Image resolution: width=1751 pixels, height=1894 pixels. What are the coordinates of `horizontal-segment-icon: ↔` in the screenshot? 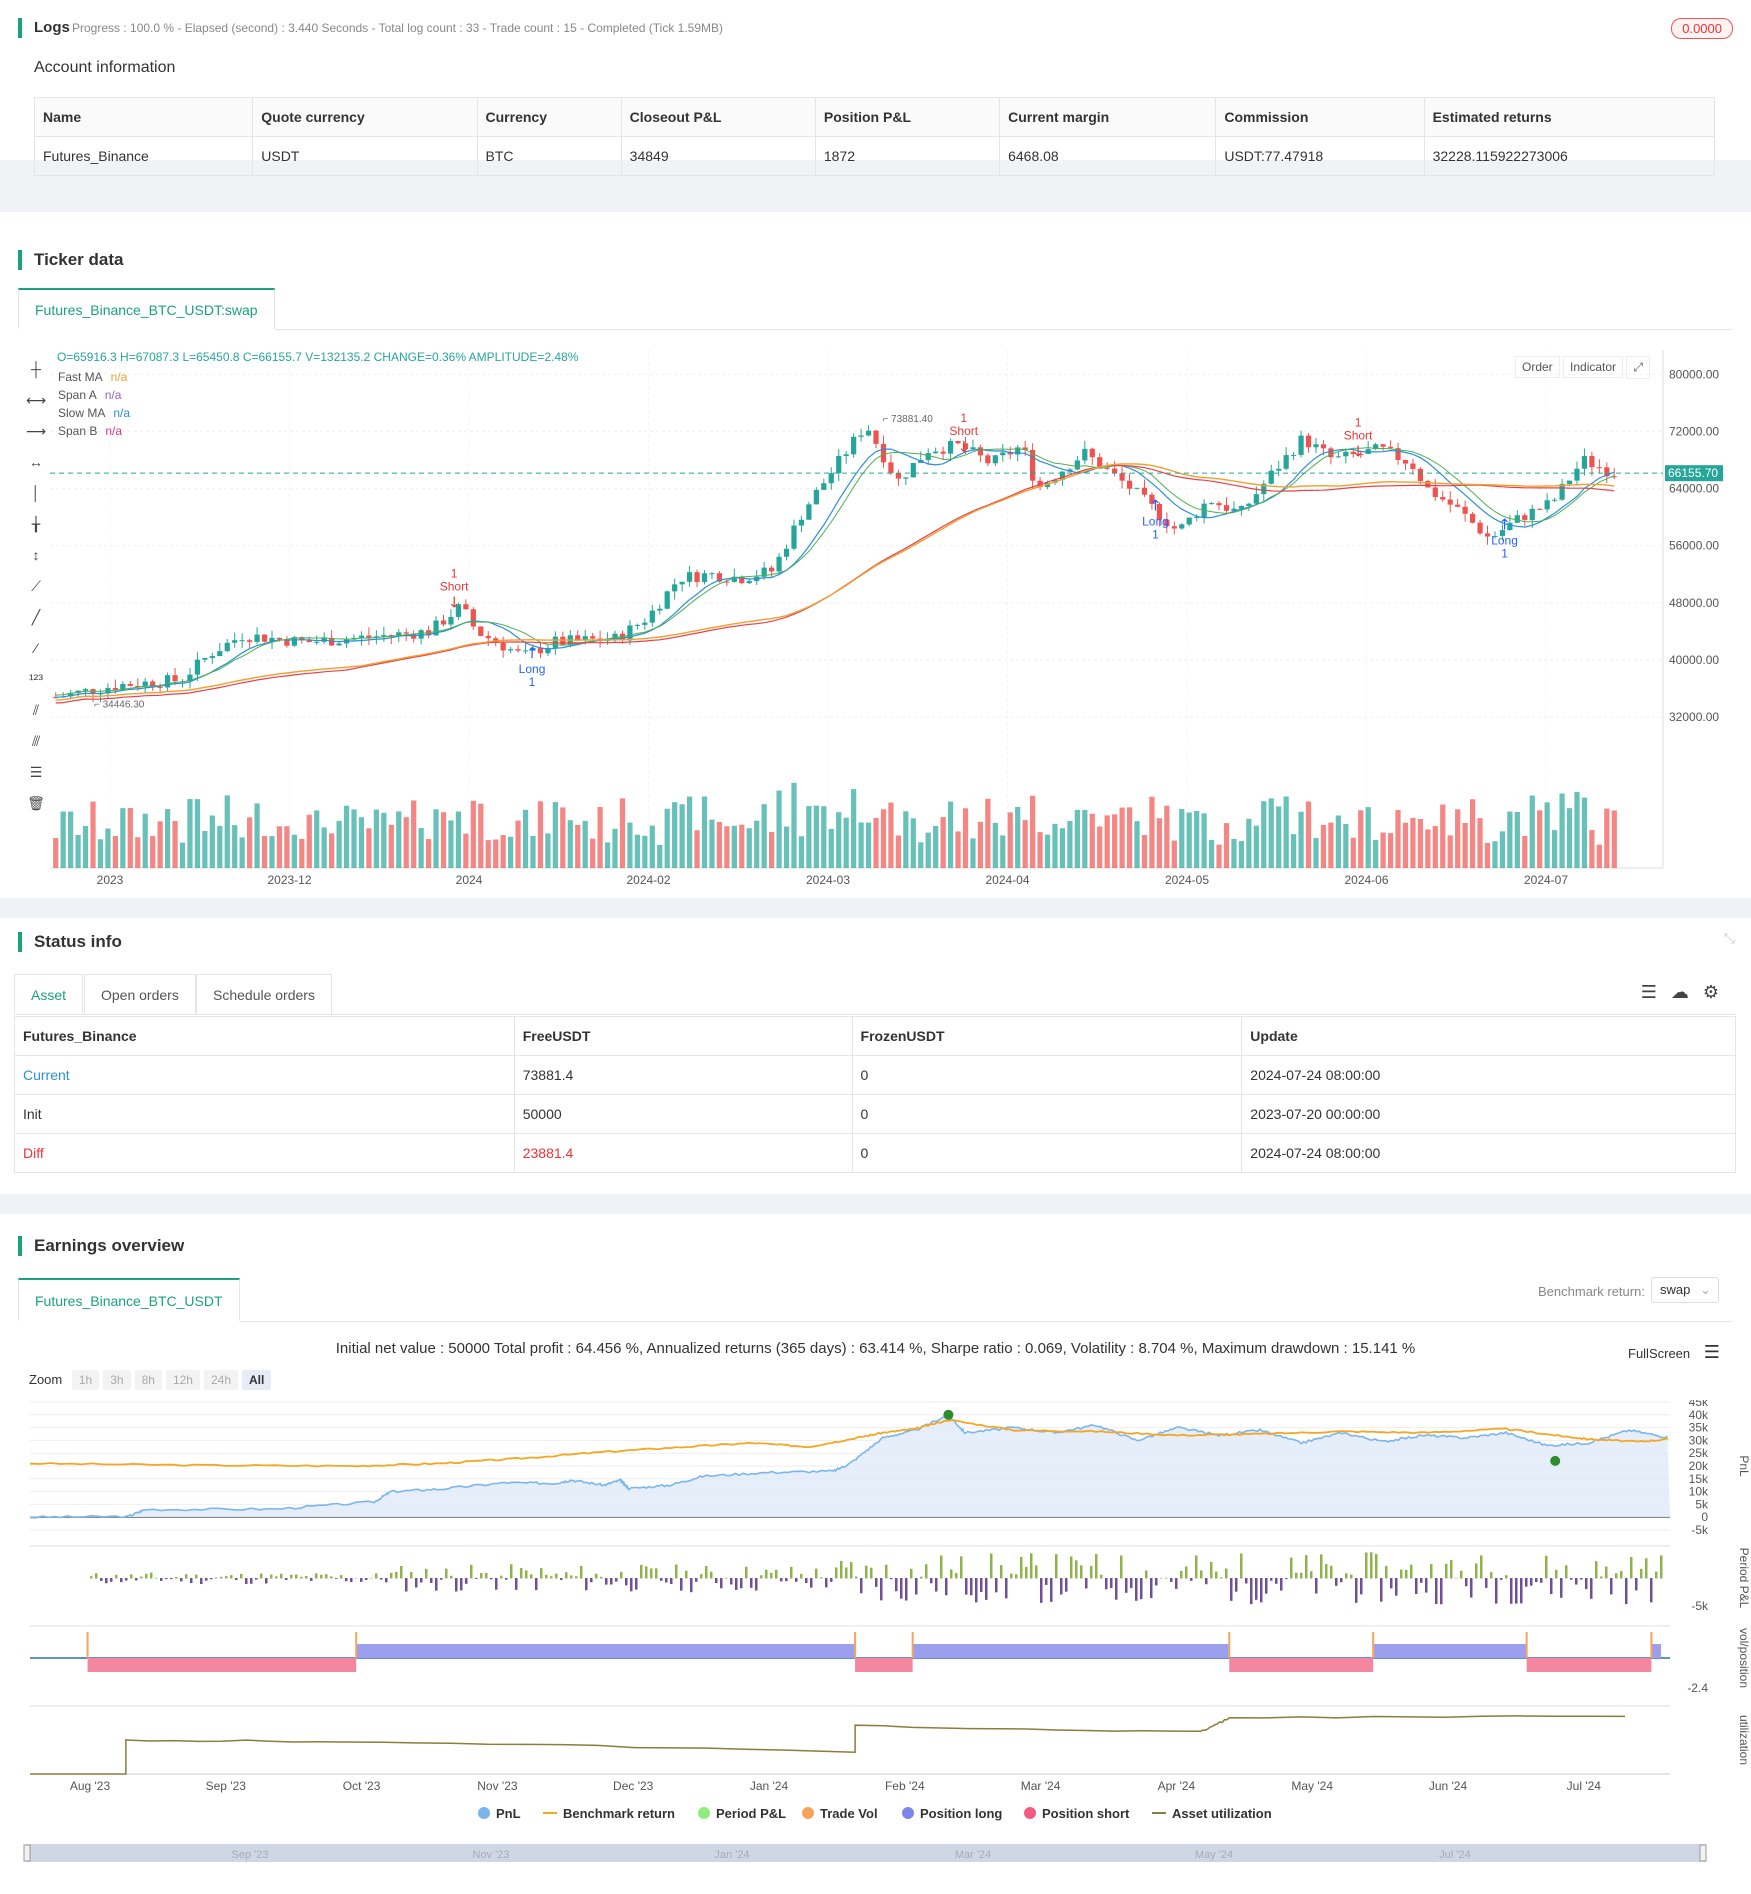 It's located at (36, 462).